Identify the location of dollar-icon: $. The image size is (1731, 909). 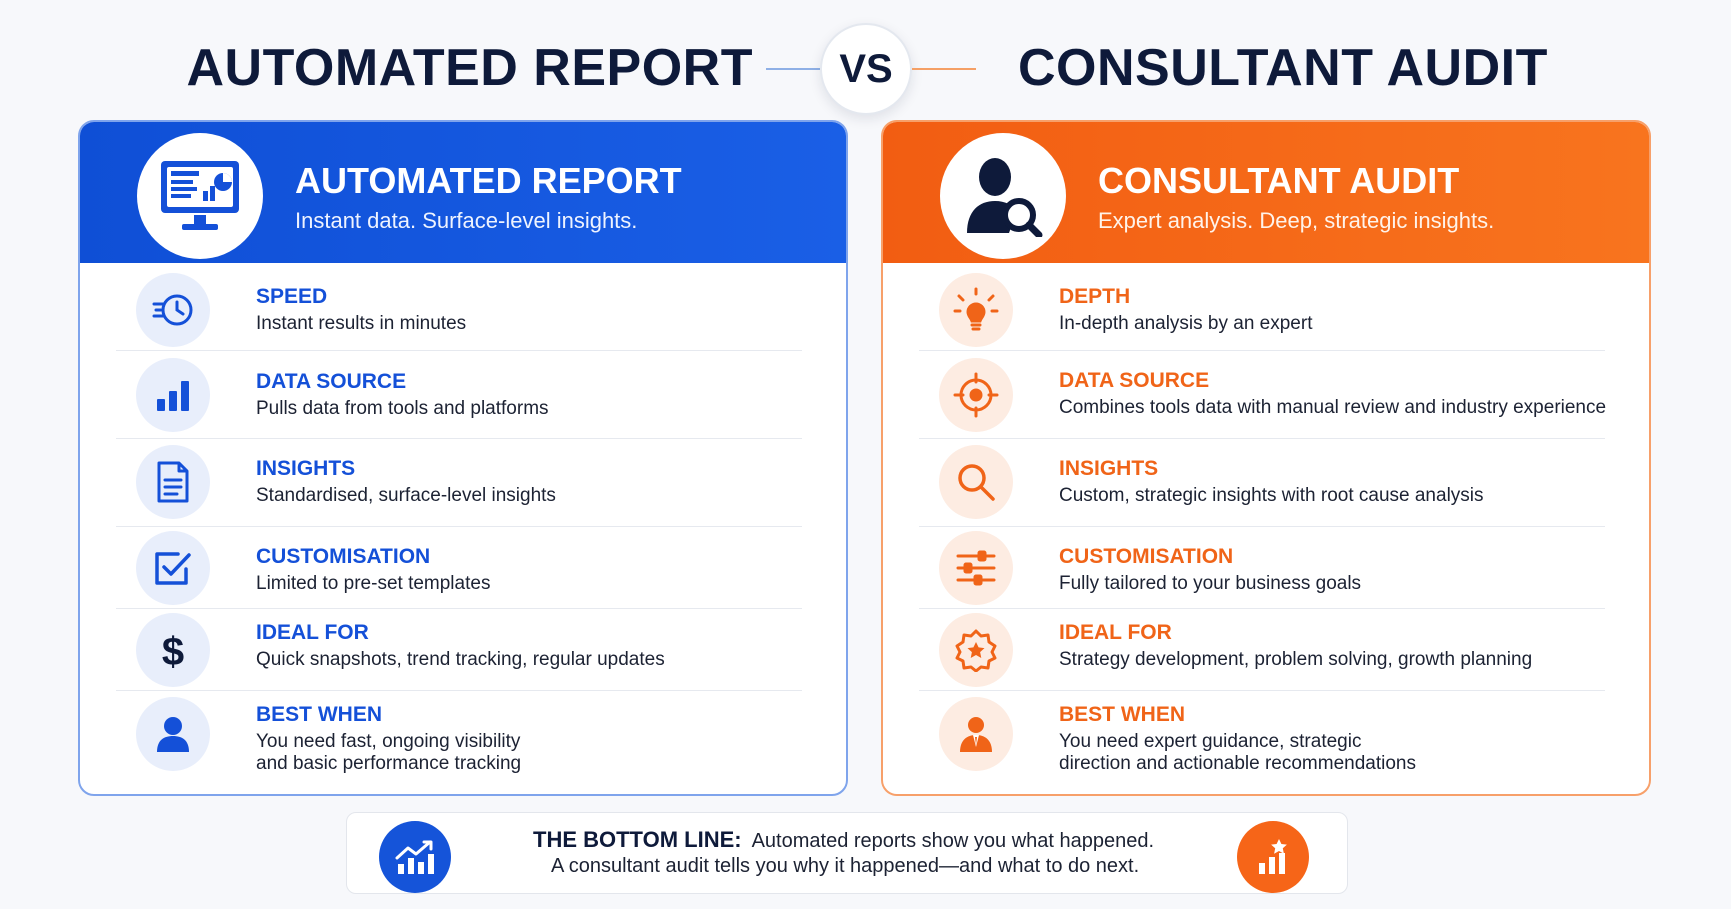
(173, 650).